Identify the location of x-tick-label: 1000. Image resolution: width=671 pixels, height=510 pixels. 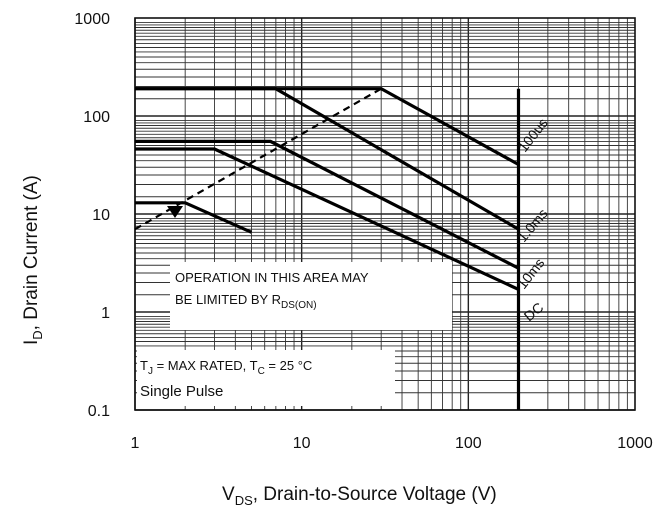
(635, 443).